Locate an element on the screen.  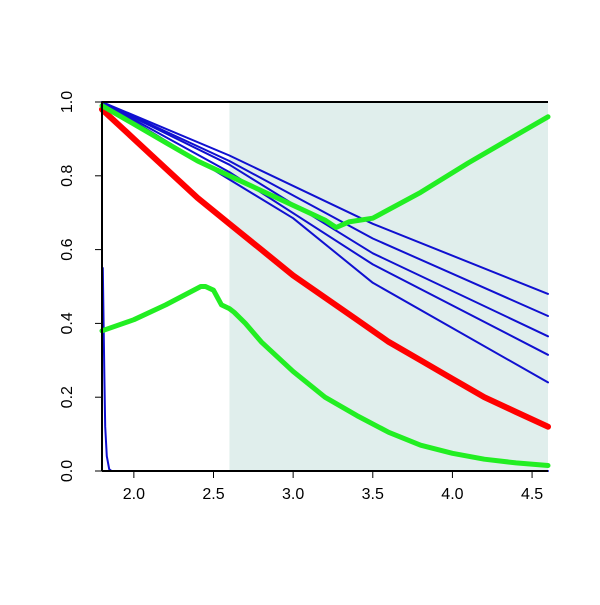
x-tick-label: 4.0 is located at coordinates (452, 494).